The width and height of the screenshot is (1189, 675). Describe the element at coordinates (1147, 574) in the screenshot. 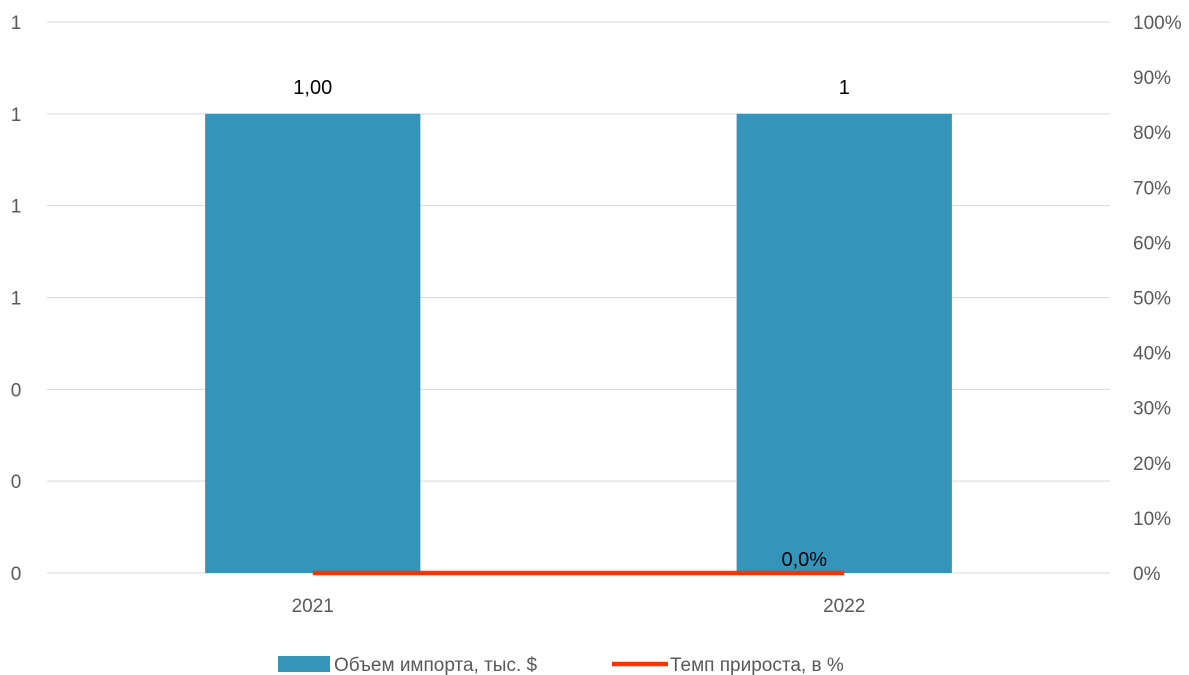

I see `right-axis-tick-label: 0%` at that location.